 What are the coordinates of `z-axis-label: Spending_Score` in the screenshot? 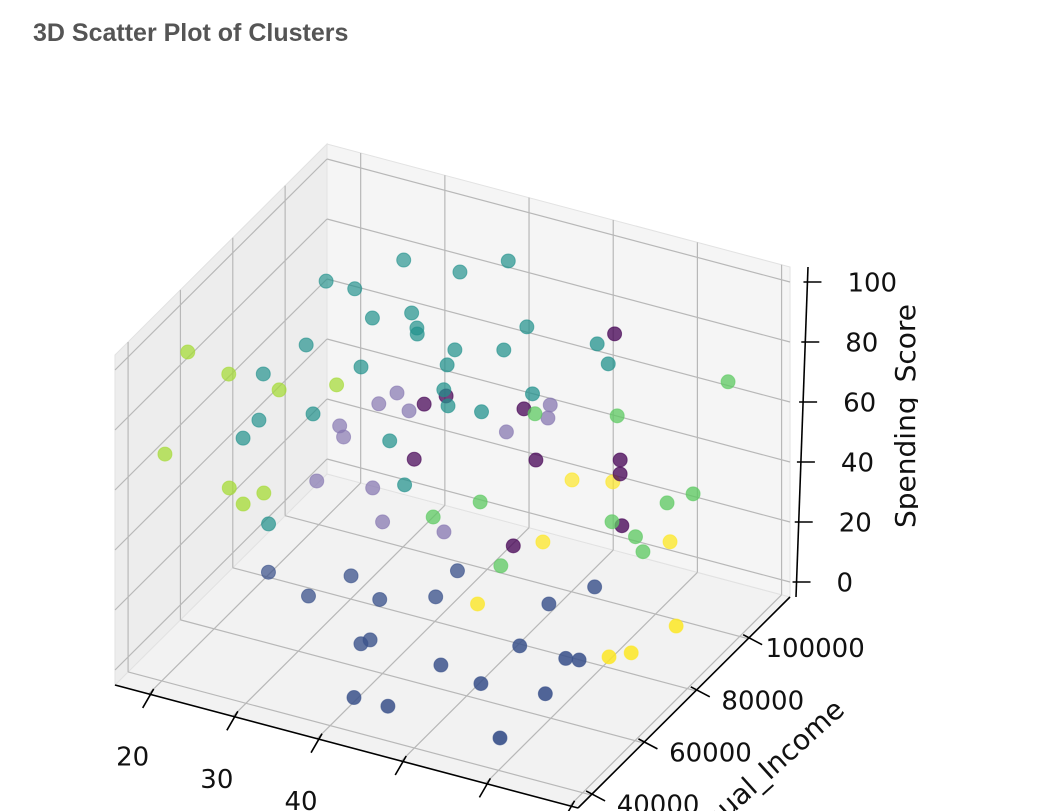 It's located at (905, 416).